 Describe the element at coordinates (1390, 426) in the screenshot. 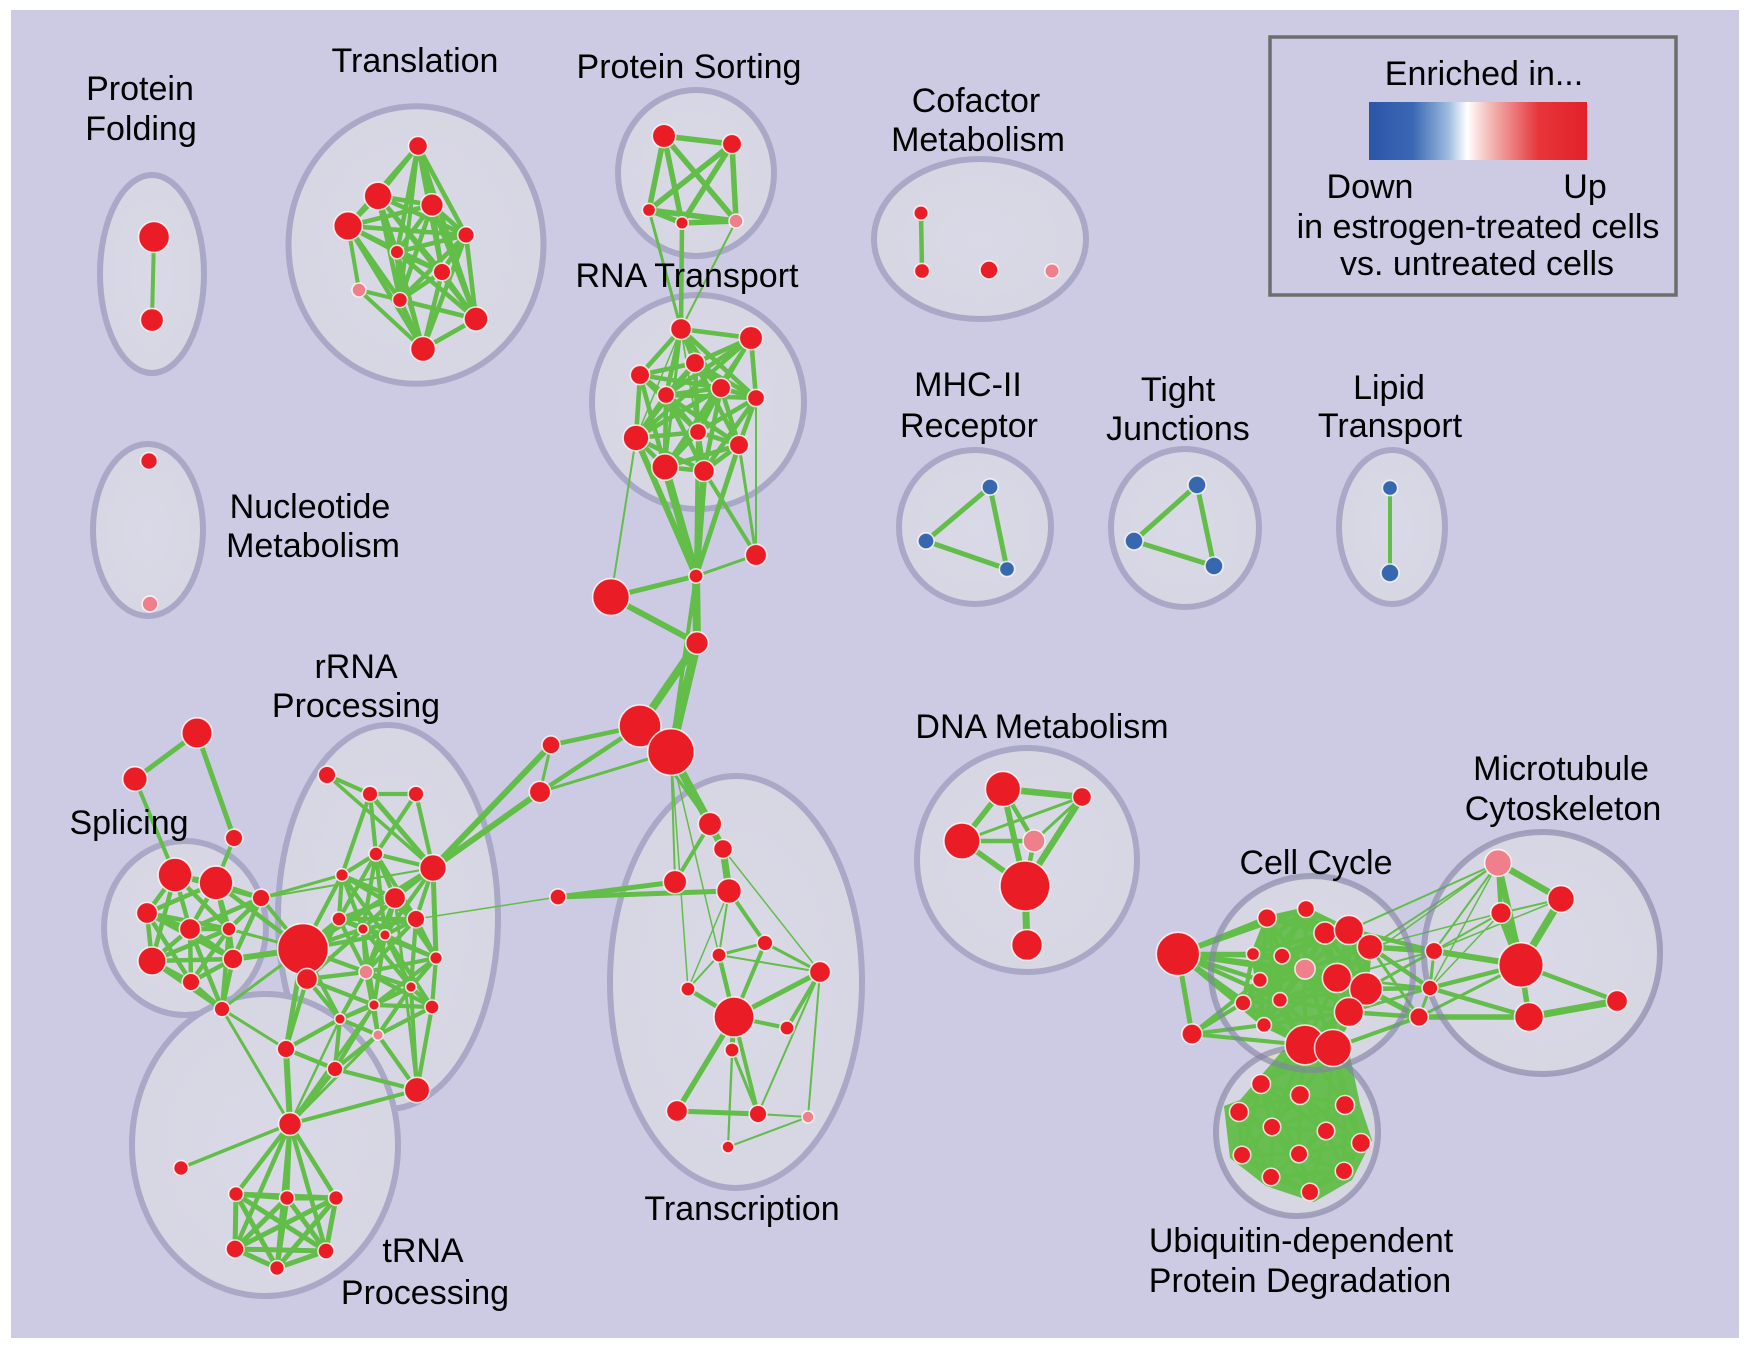

I see `svg-text: Transport` at that location.